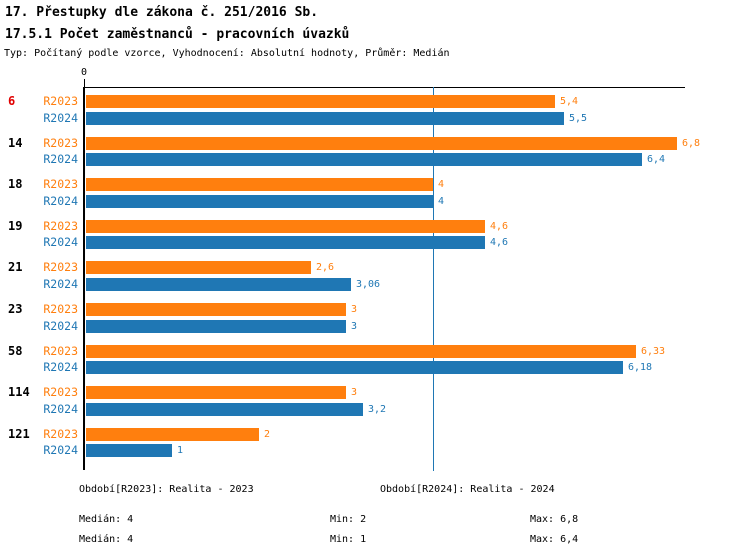  Describe the element at coordinates (433, 279) in the screenshot. I see `median-reference-line` at that location.